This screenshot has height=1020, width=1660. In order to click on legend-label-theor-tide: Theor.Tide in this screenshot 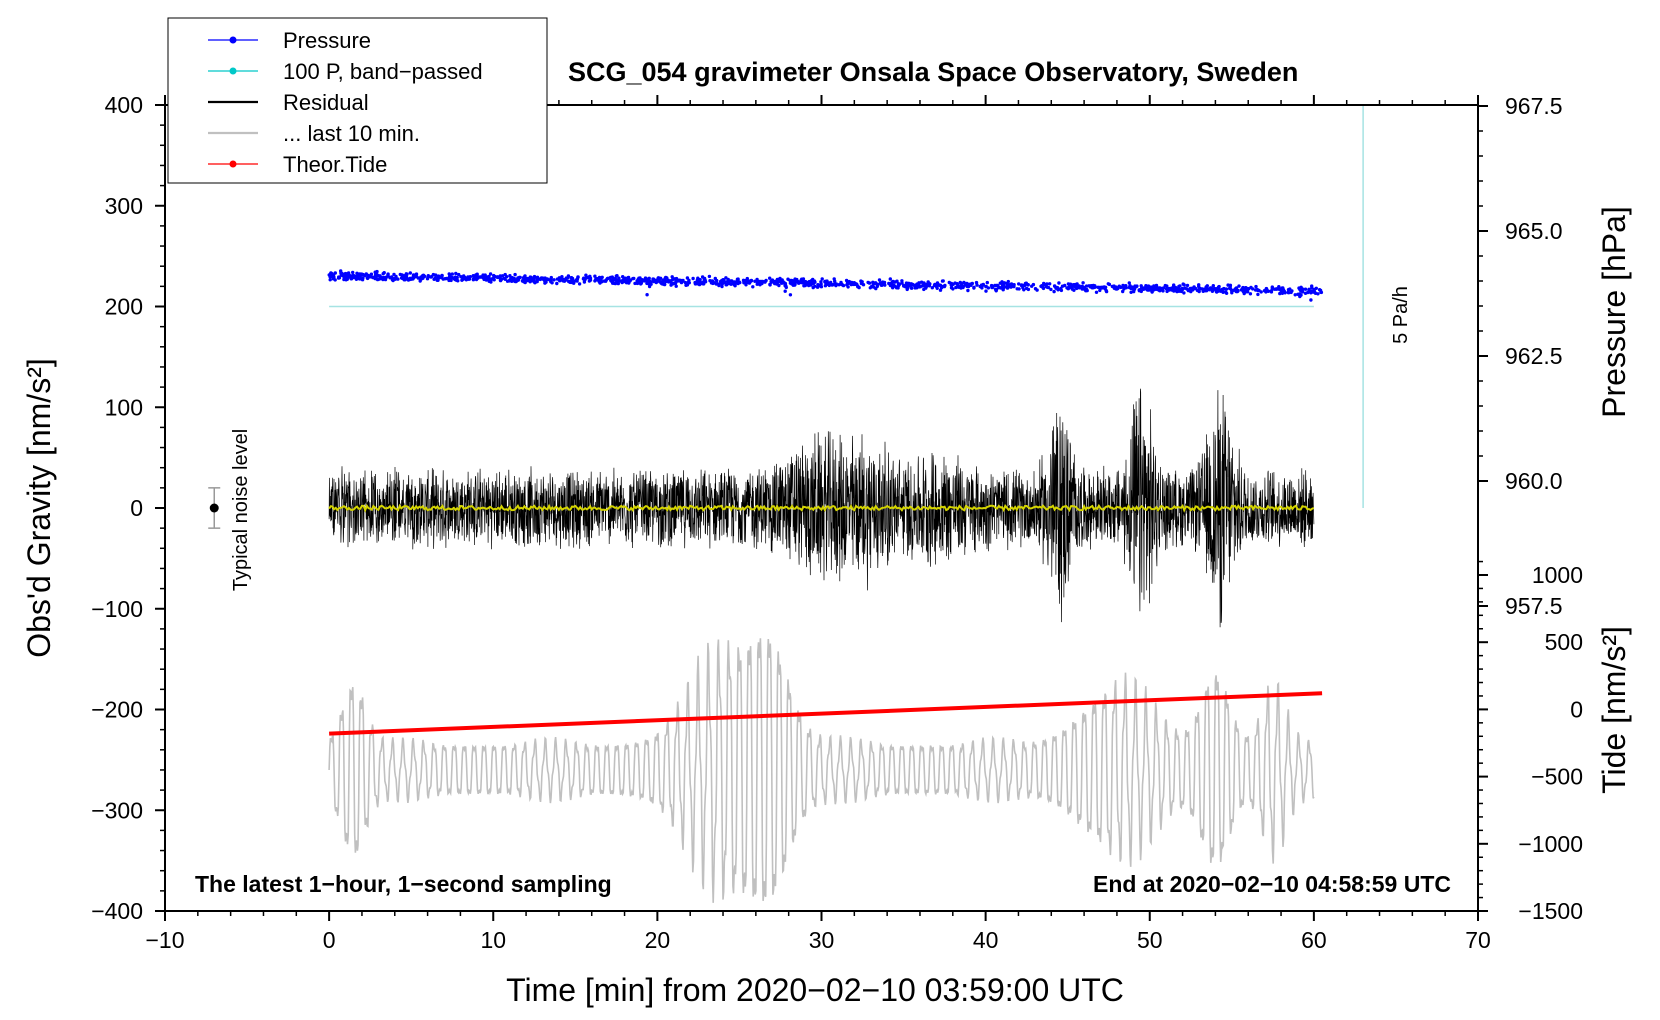, I will do `click(335, 164)`.